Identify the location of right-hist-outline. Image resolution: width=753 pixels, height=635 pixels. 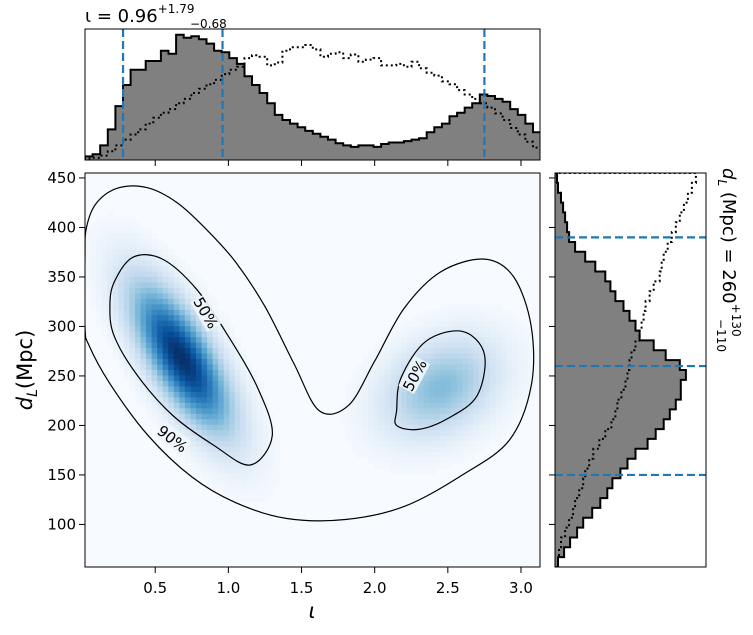
(621, 370).